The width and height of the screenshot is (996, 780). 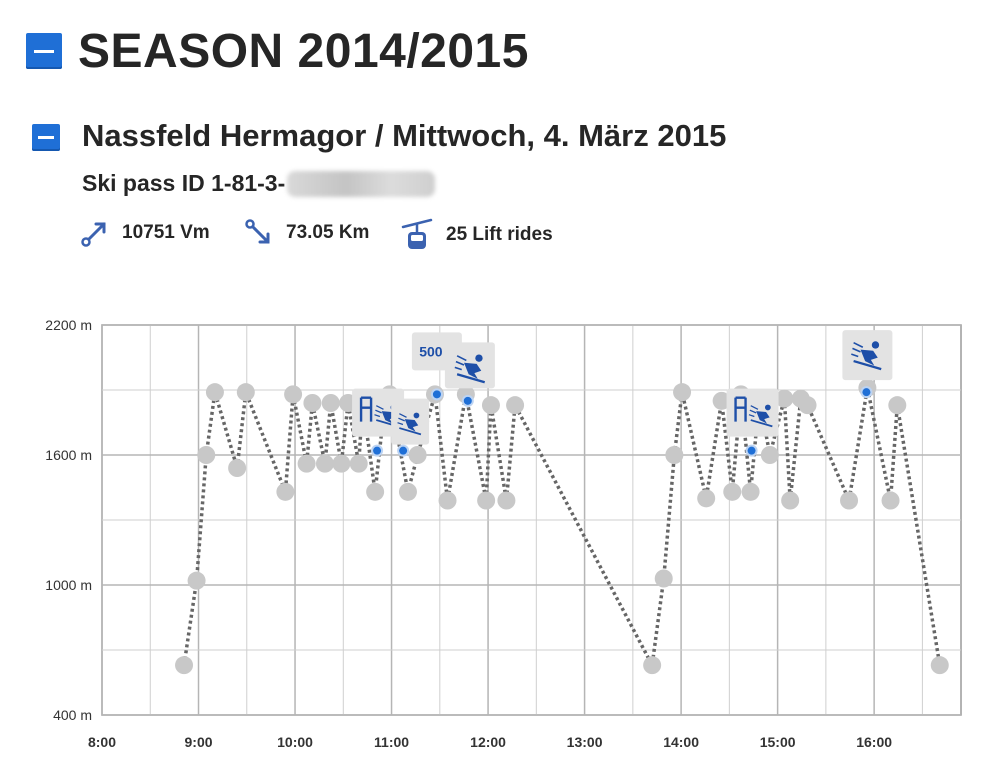 I want to click on ski-pass-redacted, so click(x=361, y=183).